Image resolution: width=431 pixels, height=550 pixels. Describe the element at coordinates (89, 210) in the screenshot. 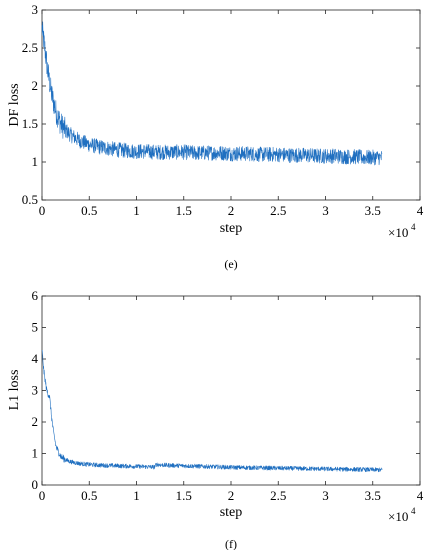

I see `x-tick-label-e-1: 0.5` at that location.